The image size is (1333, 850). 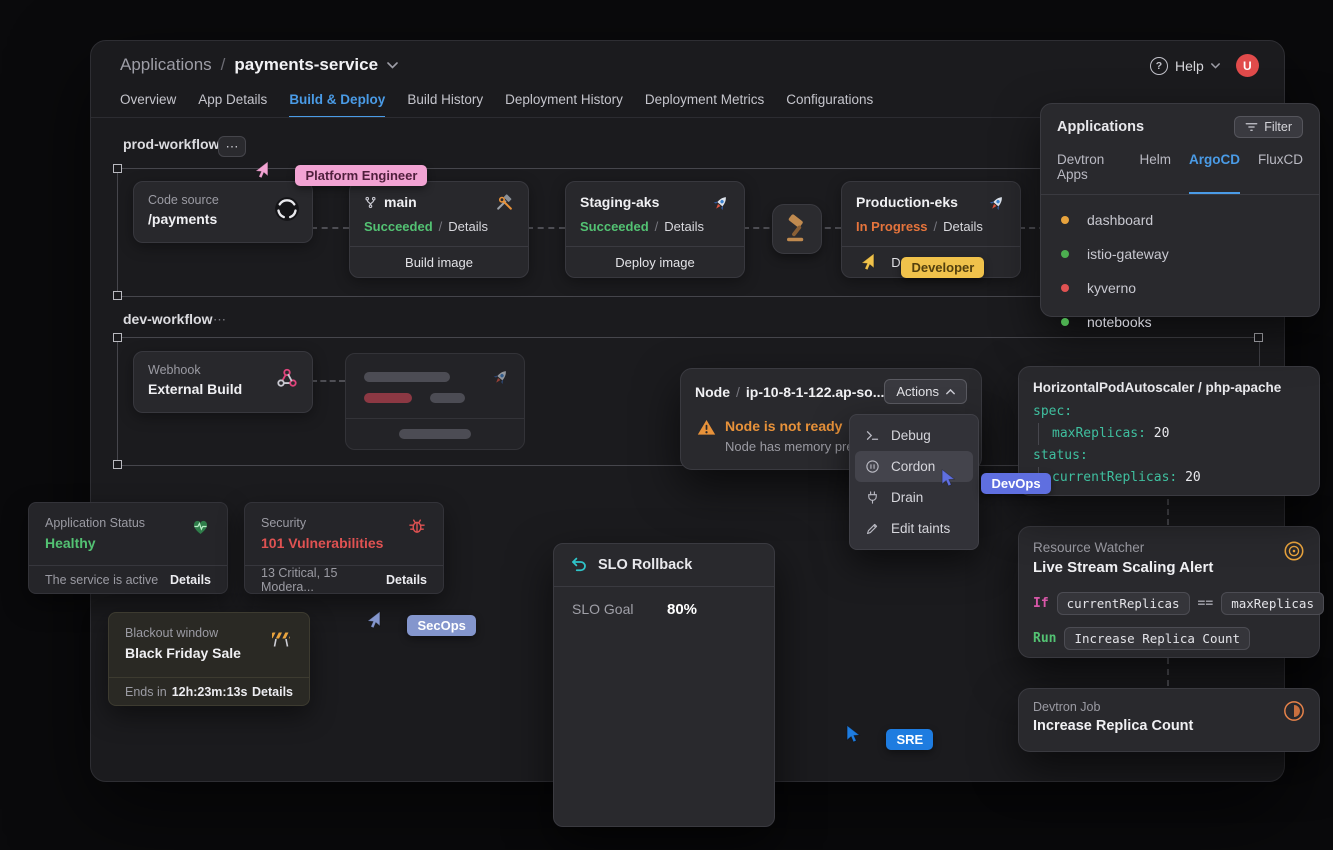 I want to click on staging-details-link: Details, so click(x=684, y=226).